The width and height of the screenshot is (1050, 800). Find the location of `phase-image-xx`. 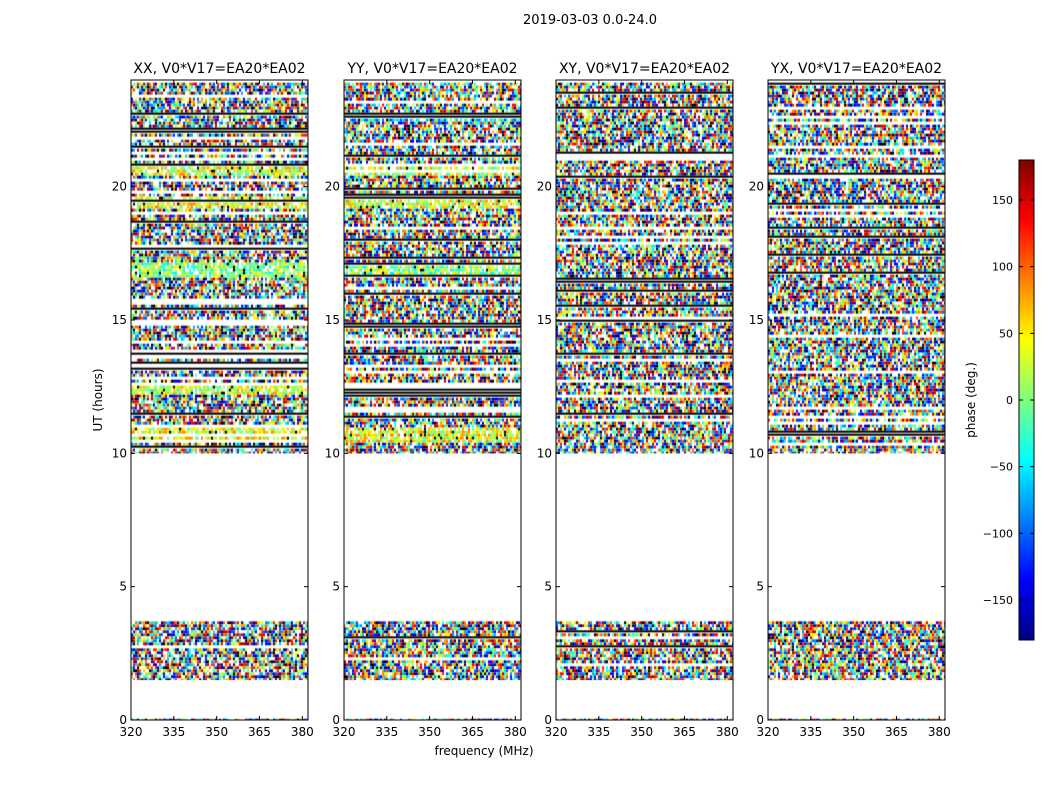

phase-image-xx is located at coordinates (219, 400).